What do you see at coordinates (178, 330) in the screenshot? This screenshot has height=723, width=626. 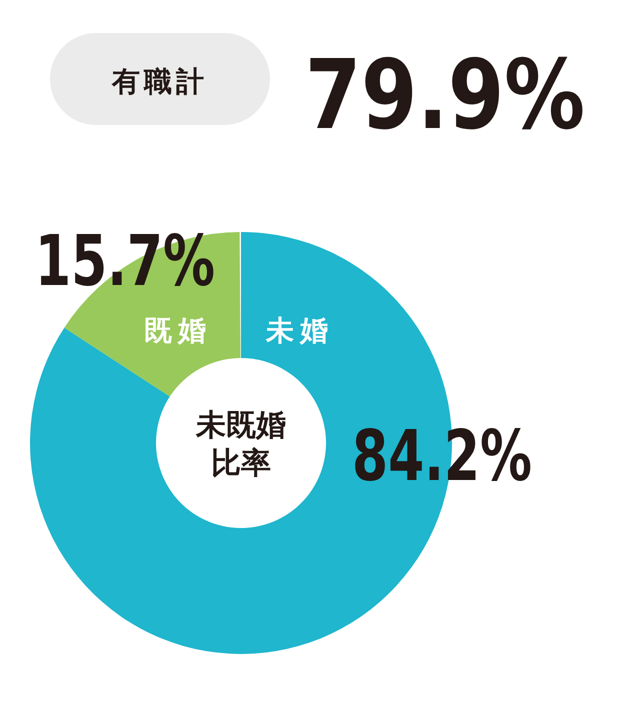 I see `slice-label: 既婚` at bounding box center [178, 330].